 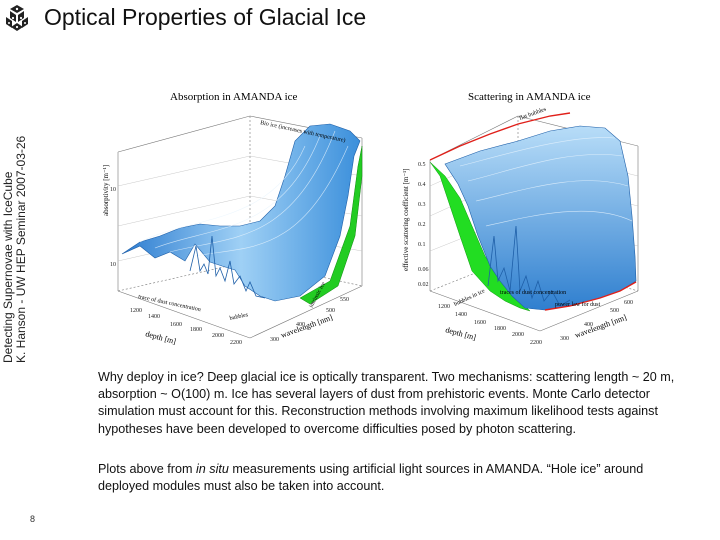 What do you see at coordinates (460, 333) in the screenshot?
I see `scattering-depth-label: depth [m]` at bounding box center [460, 333].